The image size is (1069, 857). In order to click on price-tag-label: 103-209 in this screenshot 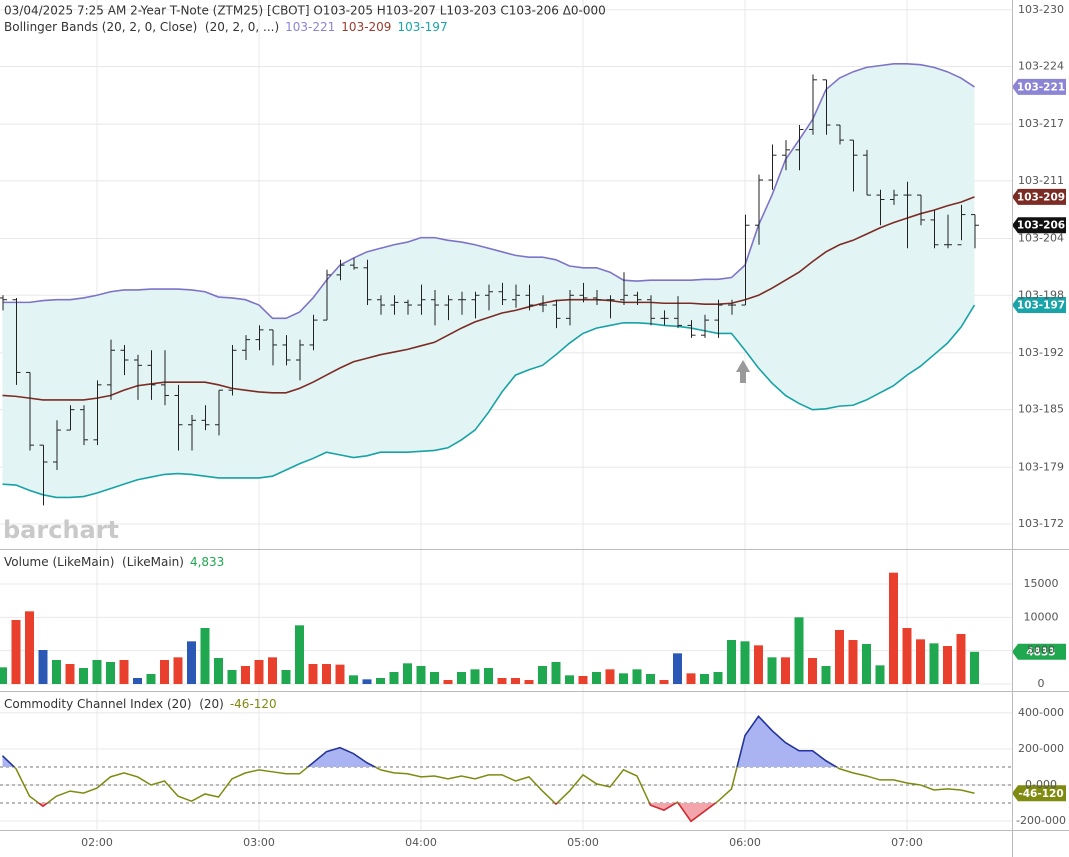, I will do `click(1041, 197)`.